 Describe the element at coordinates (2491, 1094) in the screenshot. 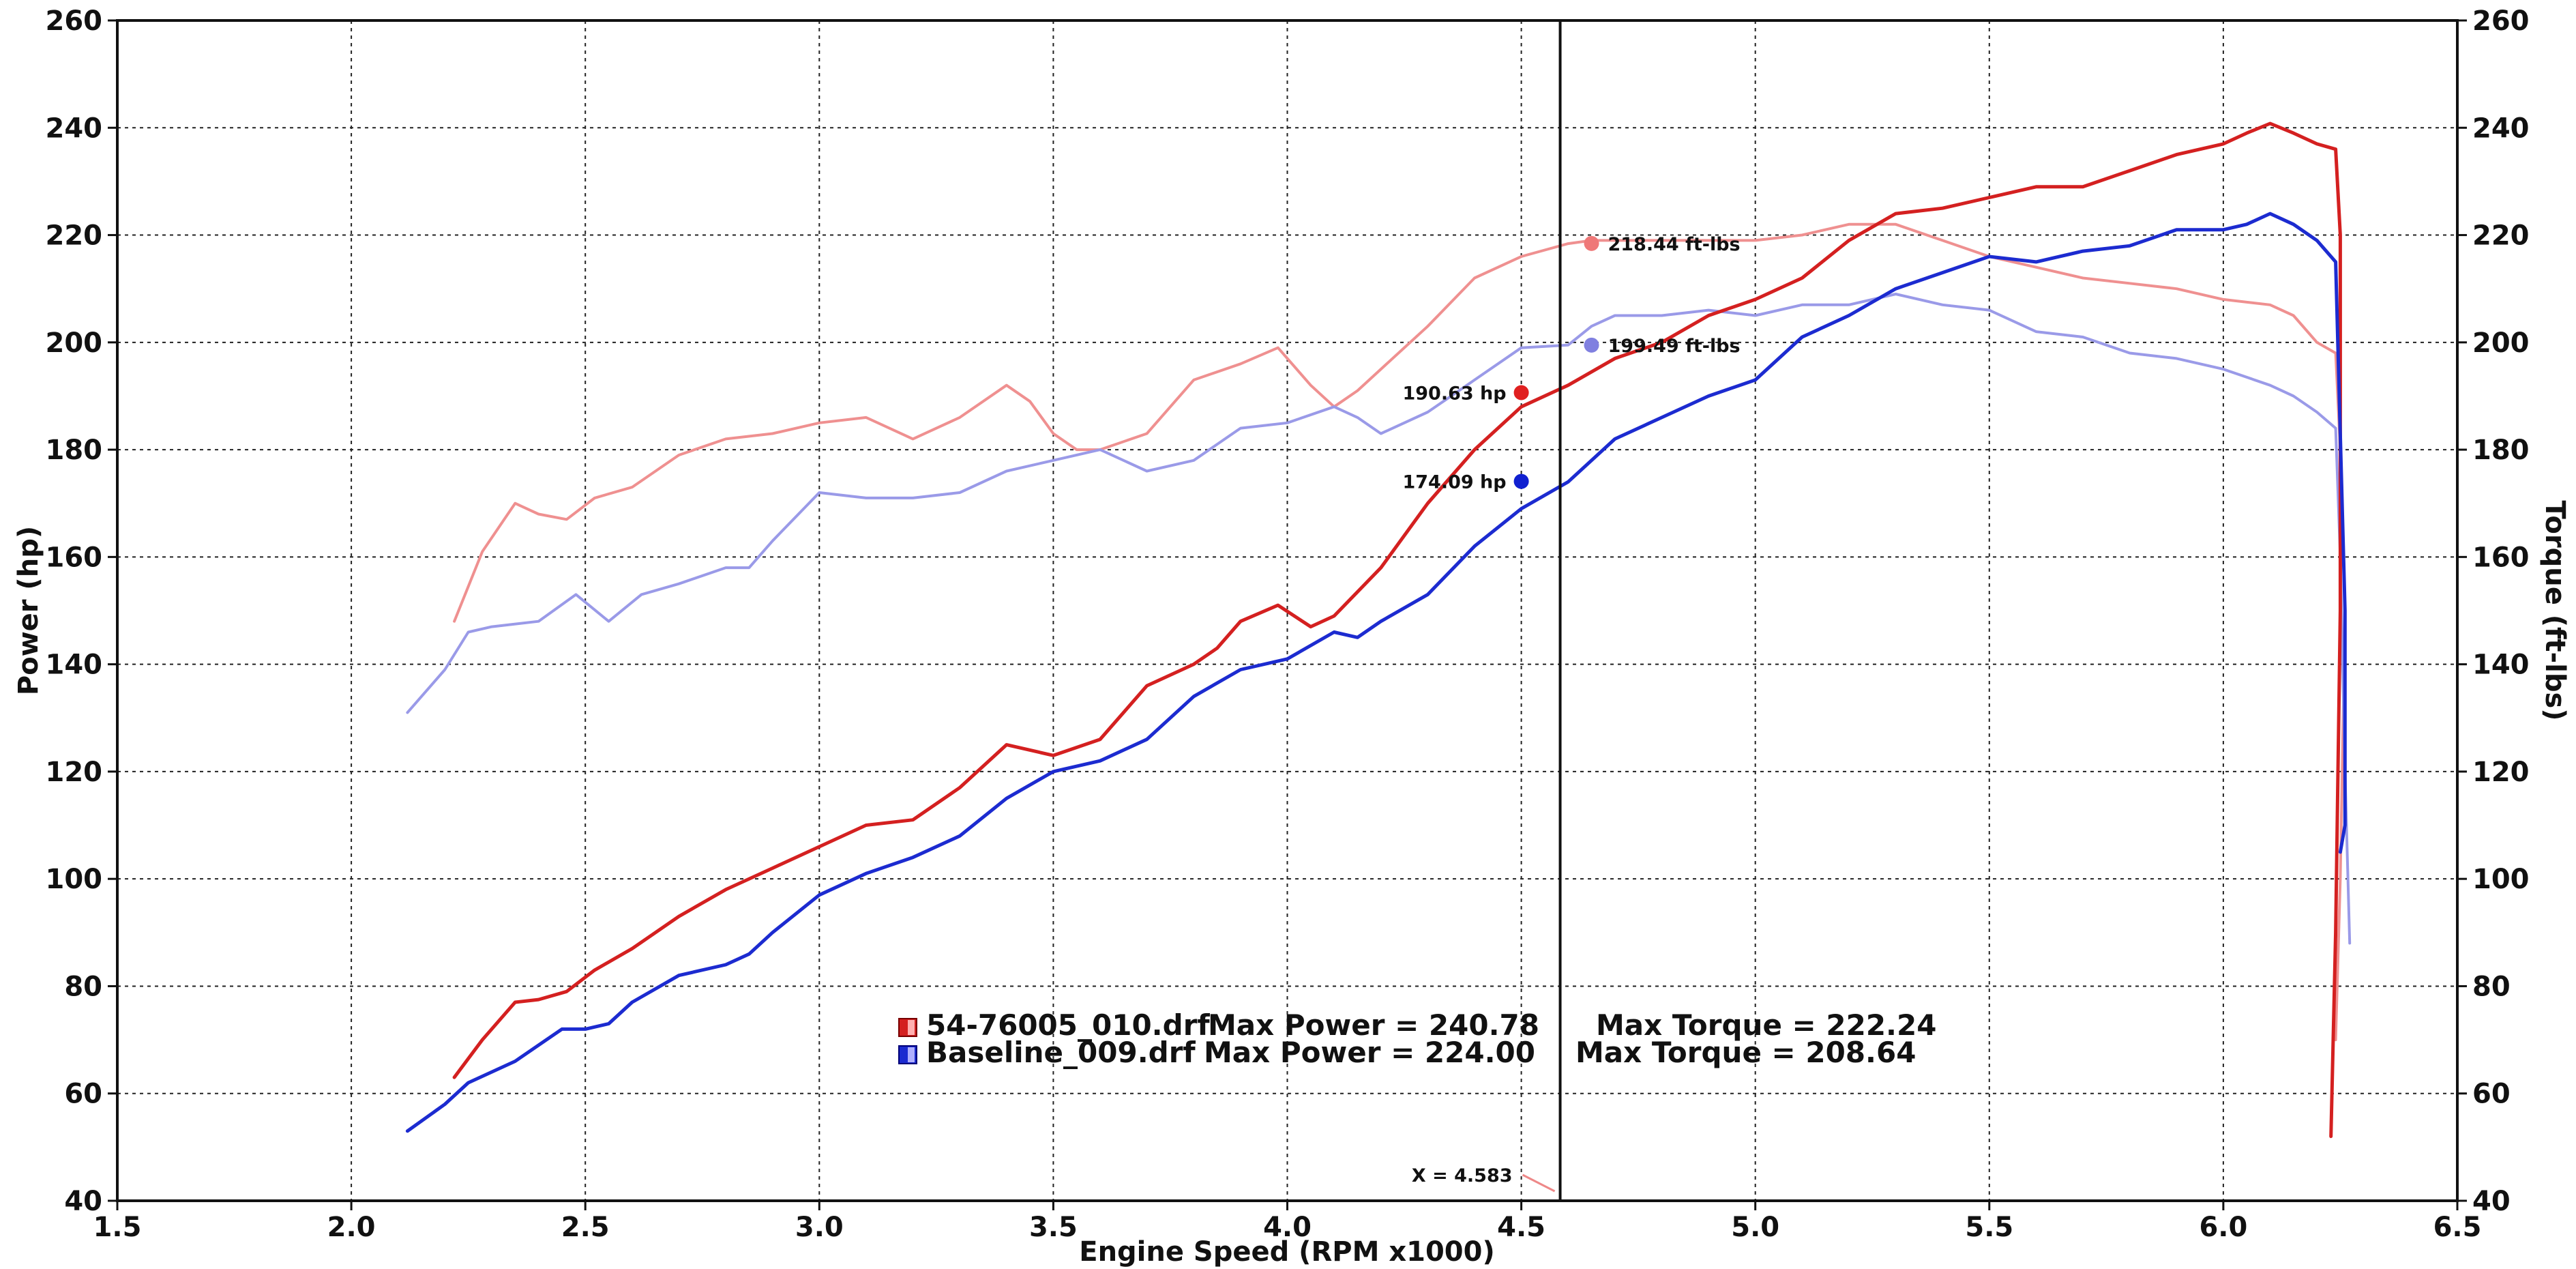

I see `y-tick-label-right: 60` at that location.